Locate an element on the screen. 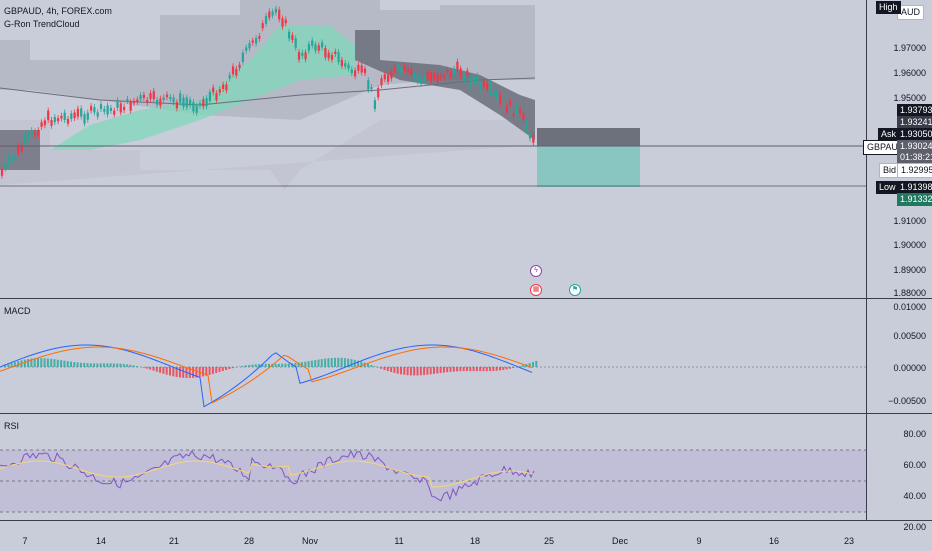 Image resolution: width=932 pixels, height=551 pixels. flag-event-icon: ⚑ is located at coordinates (575, 290).